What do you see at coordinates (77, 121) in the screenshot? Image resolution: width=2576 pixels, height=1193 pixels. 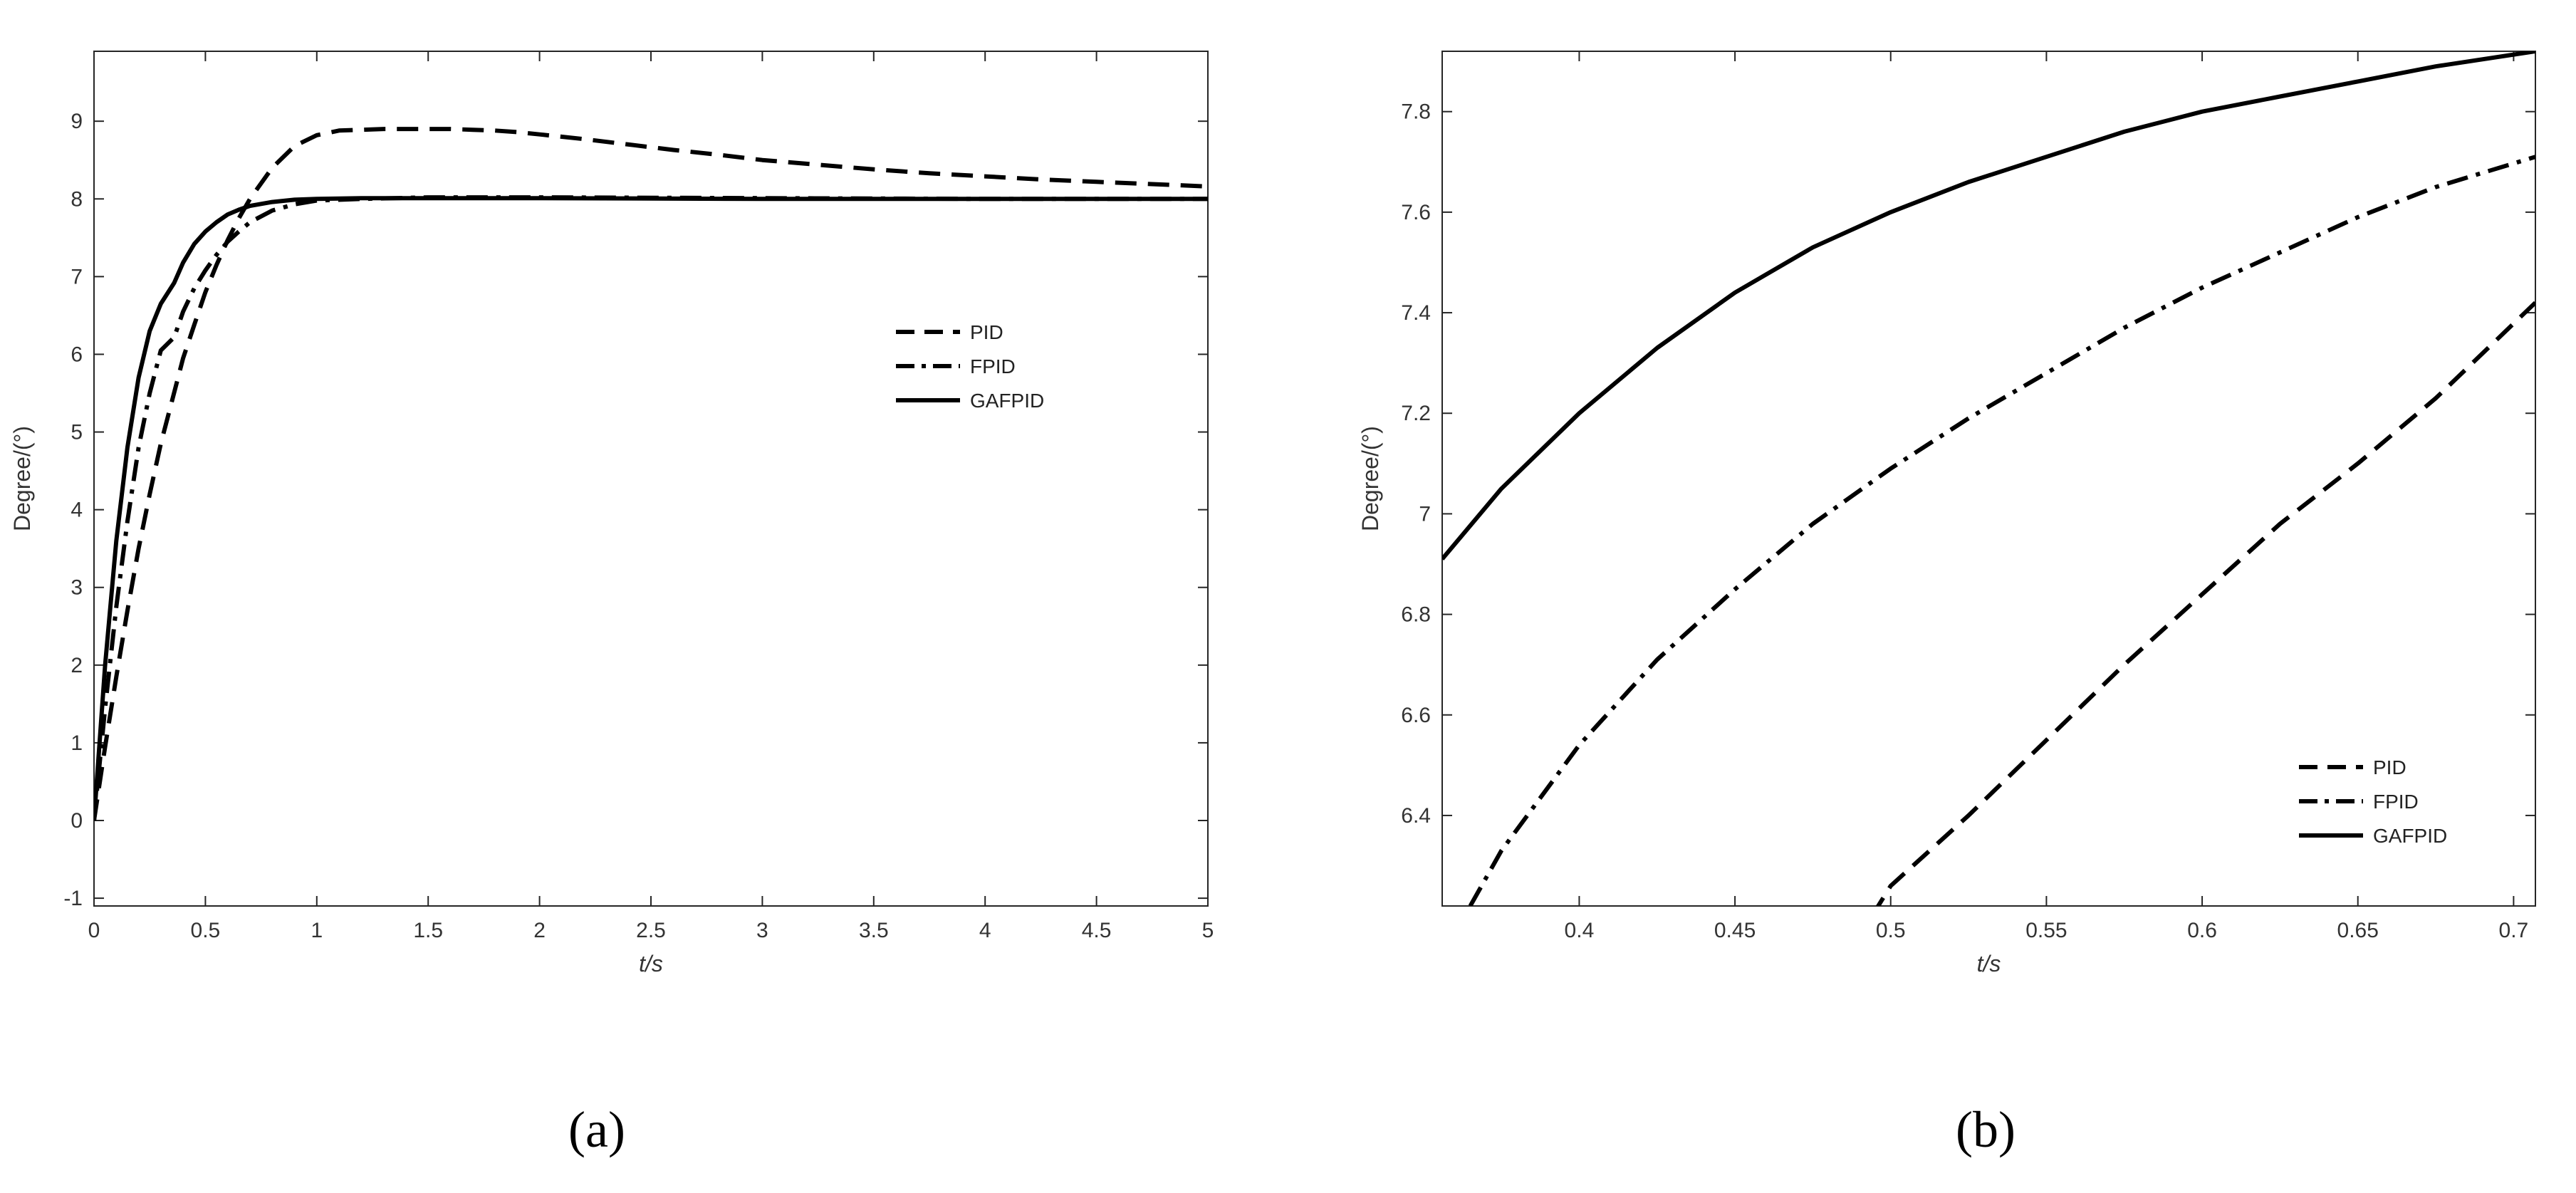 I see `y-tick-label: 9` at bounding box center [77, 121].